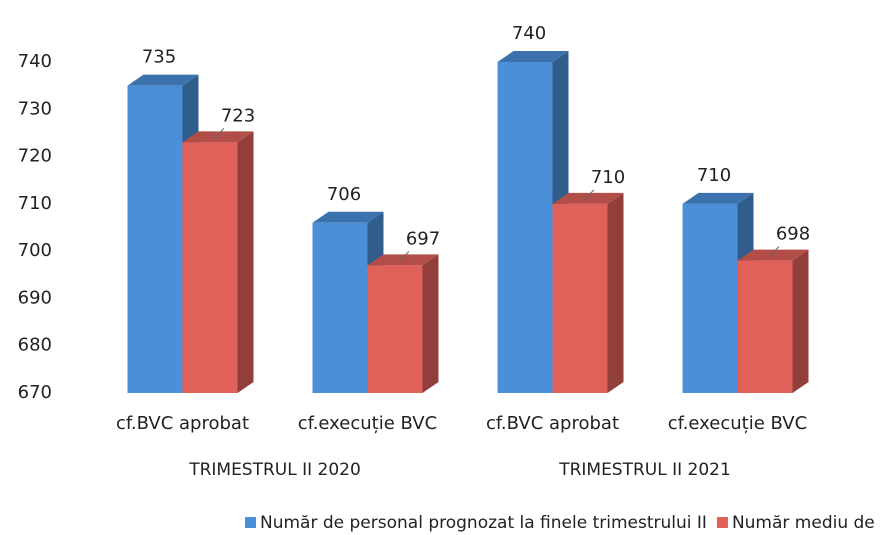 Image resolution: width=881 pixels, height=535 pixels. Describe the element at coordinates (159, 57) in the screenshot. I see `data-label: 735` at that location.